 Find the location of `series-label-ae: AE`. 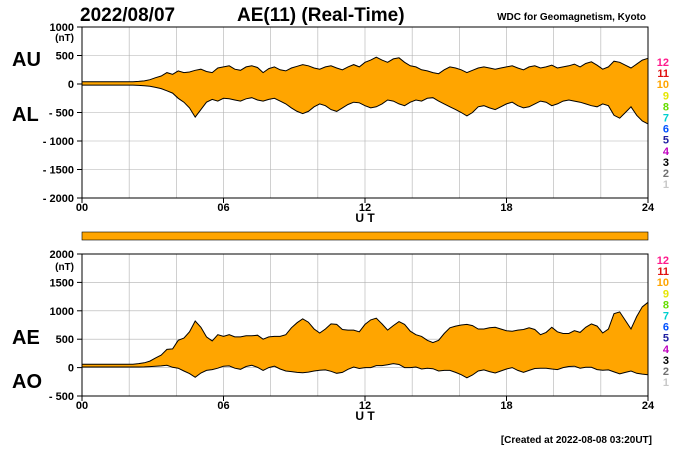

series-label-ae: AE is located at coordinates (26, 338).